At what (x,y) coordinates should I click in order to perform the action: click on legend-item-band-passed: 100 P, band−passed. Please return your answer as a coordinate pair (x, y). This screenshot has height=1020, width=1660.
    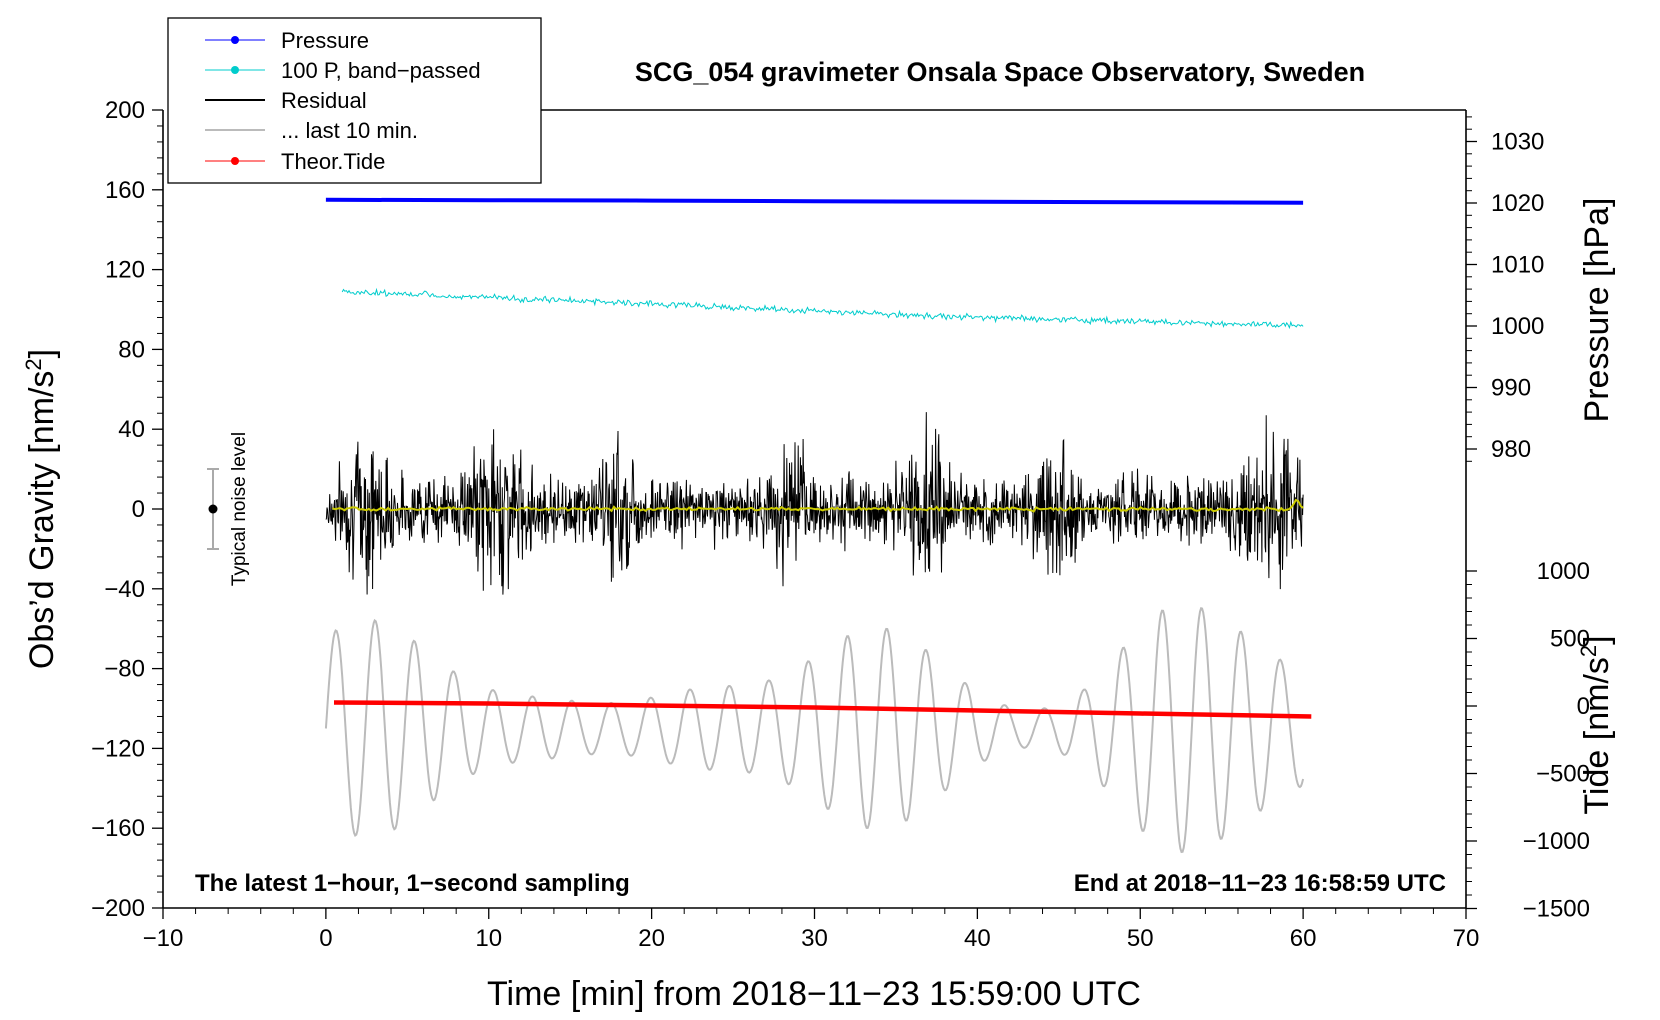
    Looking at the image, I should click on (343, 70).